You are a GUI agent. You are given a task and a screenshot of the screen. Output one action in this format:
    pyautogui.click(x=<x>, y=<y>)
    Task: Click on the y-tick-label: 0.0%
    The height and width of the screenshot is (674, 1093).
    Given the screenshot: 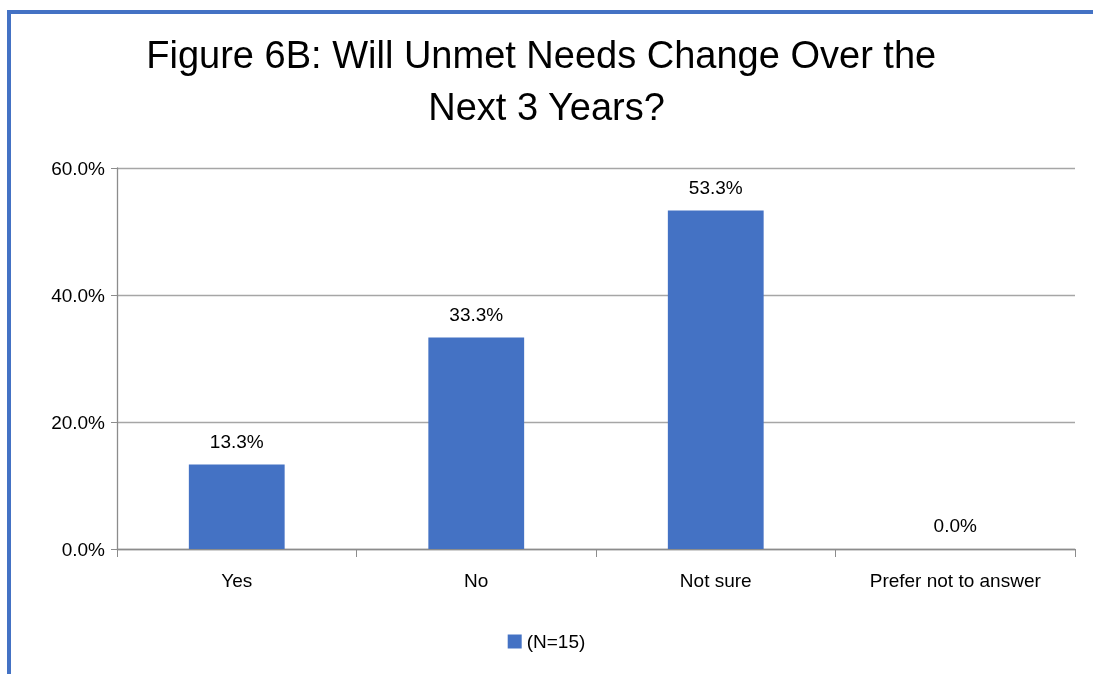 What is the action you would take?
    pyautogui.click(x=83, y=549)
    